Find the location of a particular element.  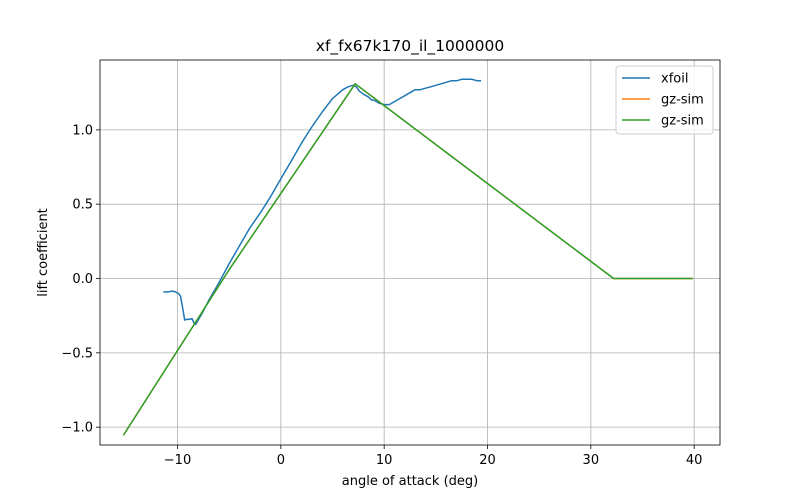

x-tick-label: 30 is located at coordinates (591, 460).